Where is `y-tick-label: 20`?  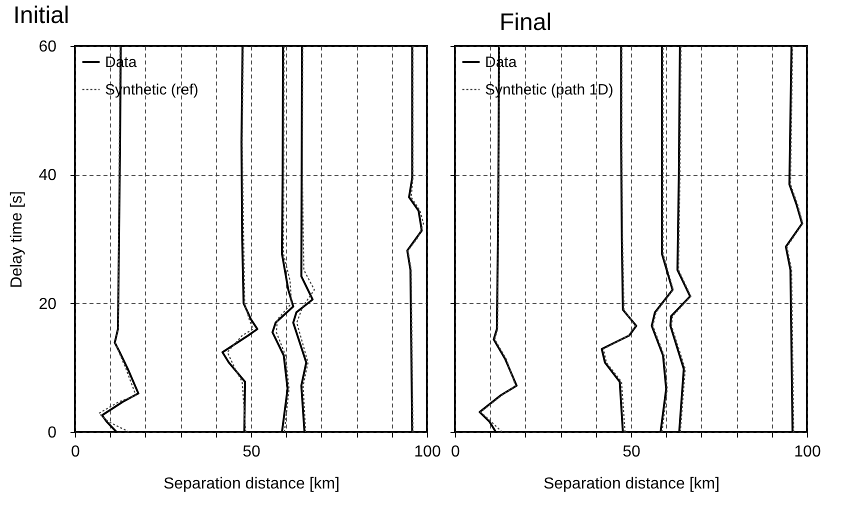 y-tick-label: 20 is located at coordinates (47, 304).